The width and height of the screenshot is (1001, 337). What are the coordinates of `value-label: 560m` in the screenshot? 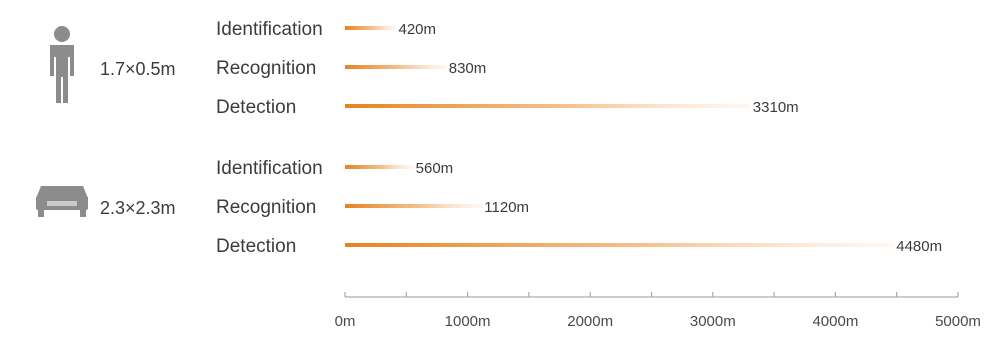 It's located at (435, 168).